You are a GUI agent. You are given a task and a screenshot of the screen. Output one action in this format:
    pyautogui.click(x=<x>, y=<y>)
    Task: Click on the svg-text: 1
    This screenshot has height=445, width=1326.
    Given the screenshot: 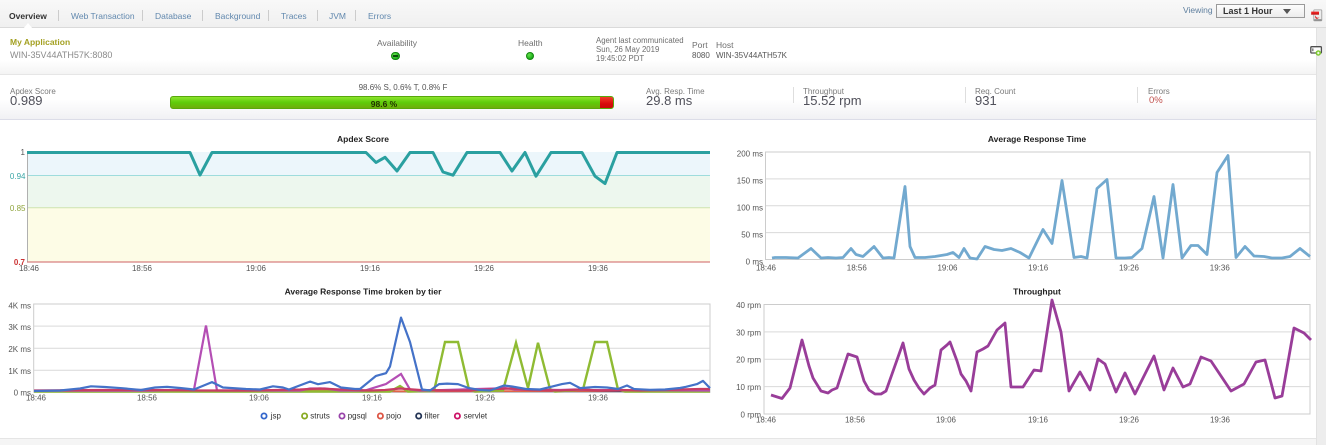 What is the action you would take?
    pyautogui.click(x=23, y=152)
    